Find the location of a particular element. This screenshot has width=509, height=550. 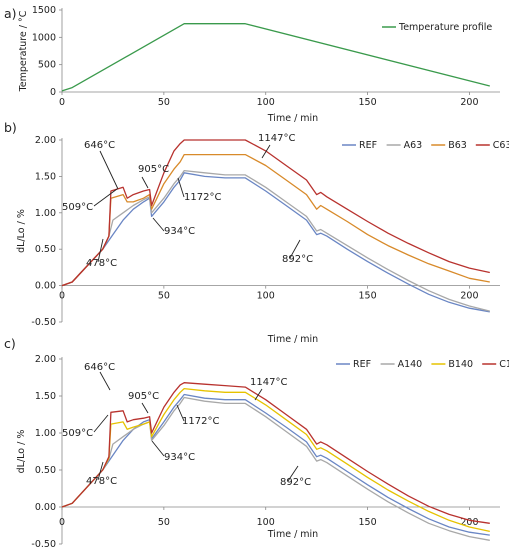

panel-label: a) is located at coordinates (10, 13).